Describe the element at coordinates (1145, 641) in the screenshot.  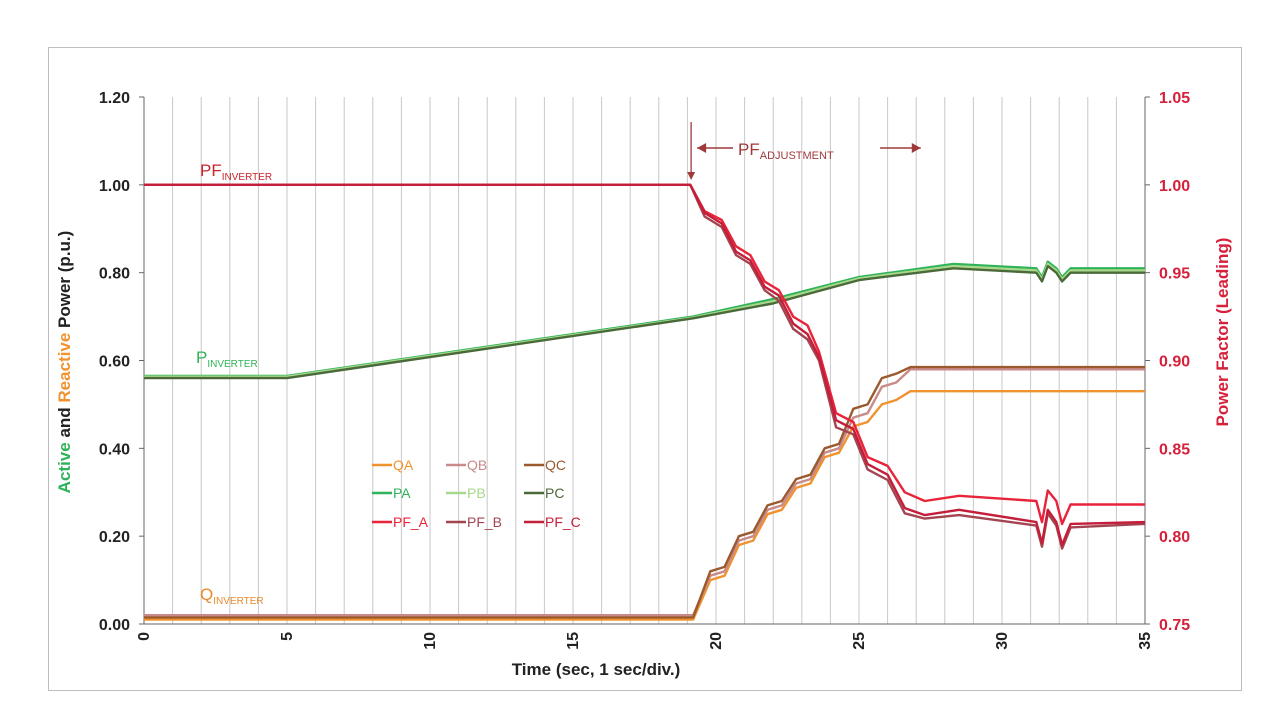
I see `x-tick-label: 35` at that location.